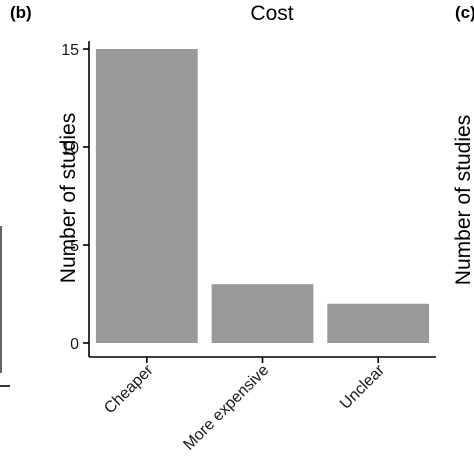 This screenshot has height=474, width=474. What do you see at coordinates (226, 408) in the screenshot?
I see `x-tick-label: More expensive` at bounding box center [226, 408].